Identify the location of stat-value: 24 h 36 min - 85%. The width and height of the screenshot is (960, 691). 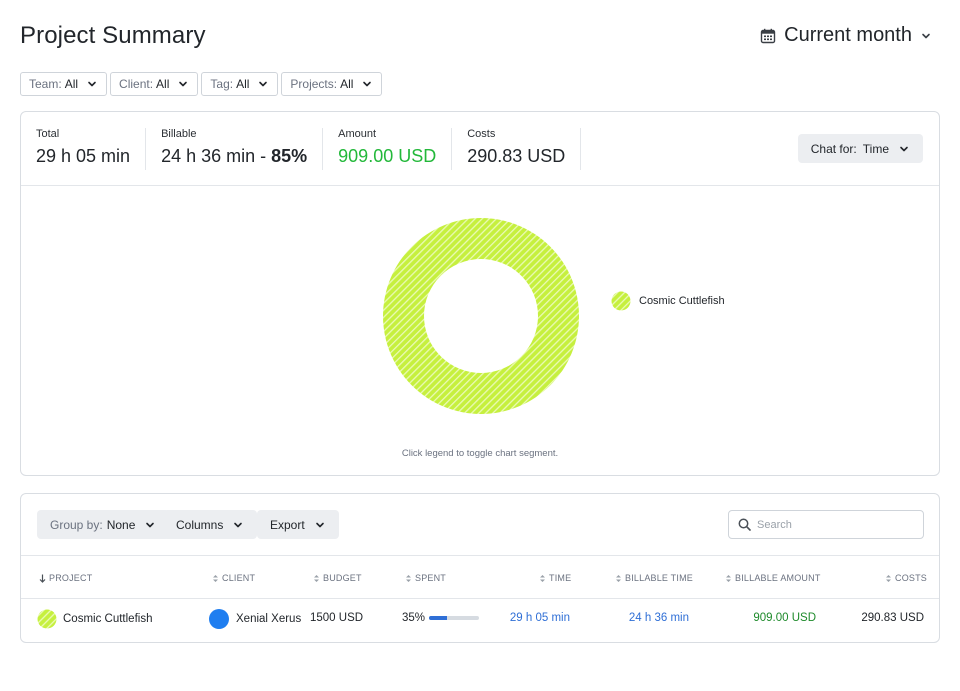
(234, 156).